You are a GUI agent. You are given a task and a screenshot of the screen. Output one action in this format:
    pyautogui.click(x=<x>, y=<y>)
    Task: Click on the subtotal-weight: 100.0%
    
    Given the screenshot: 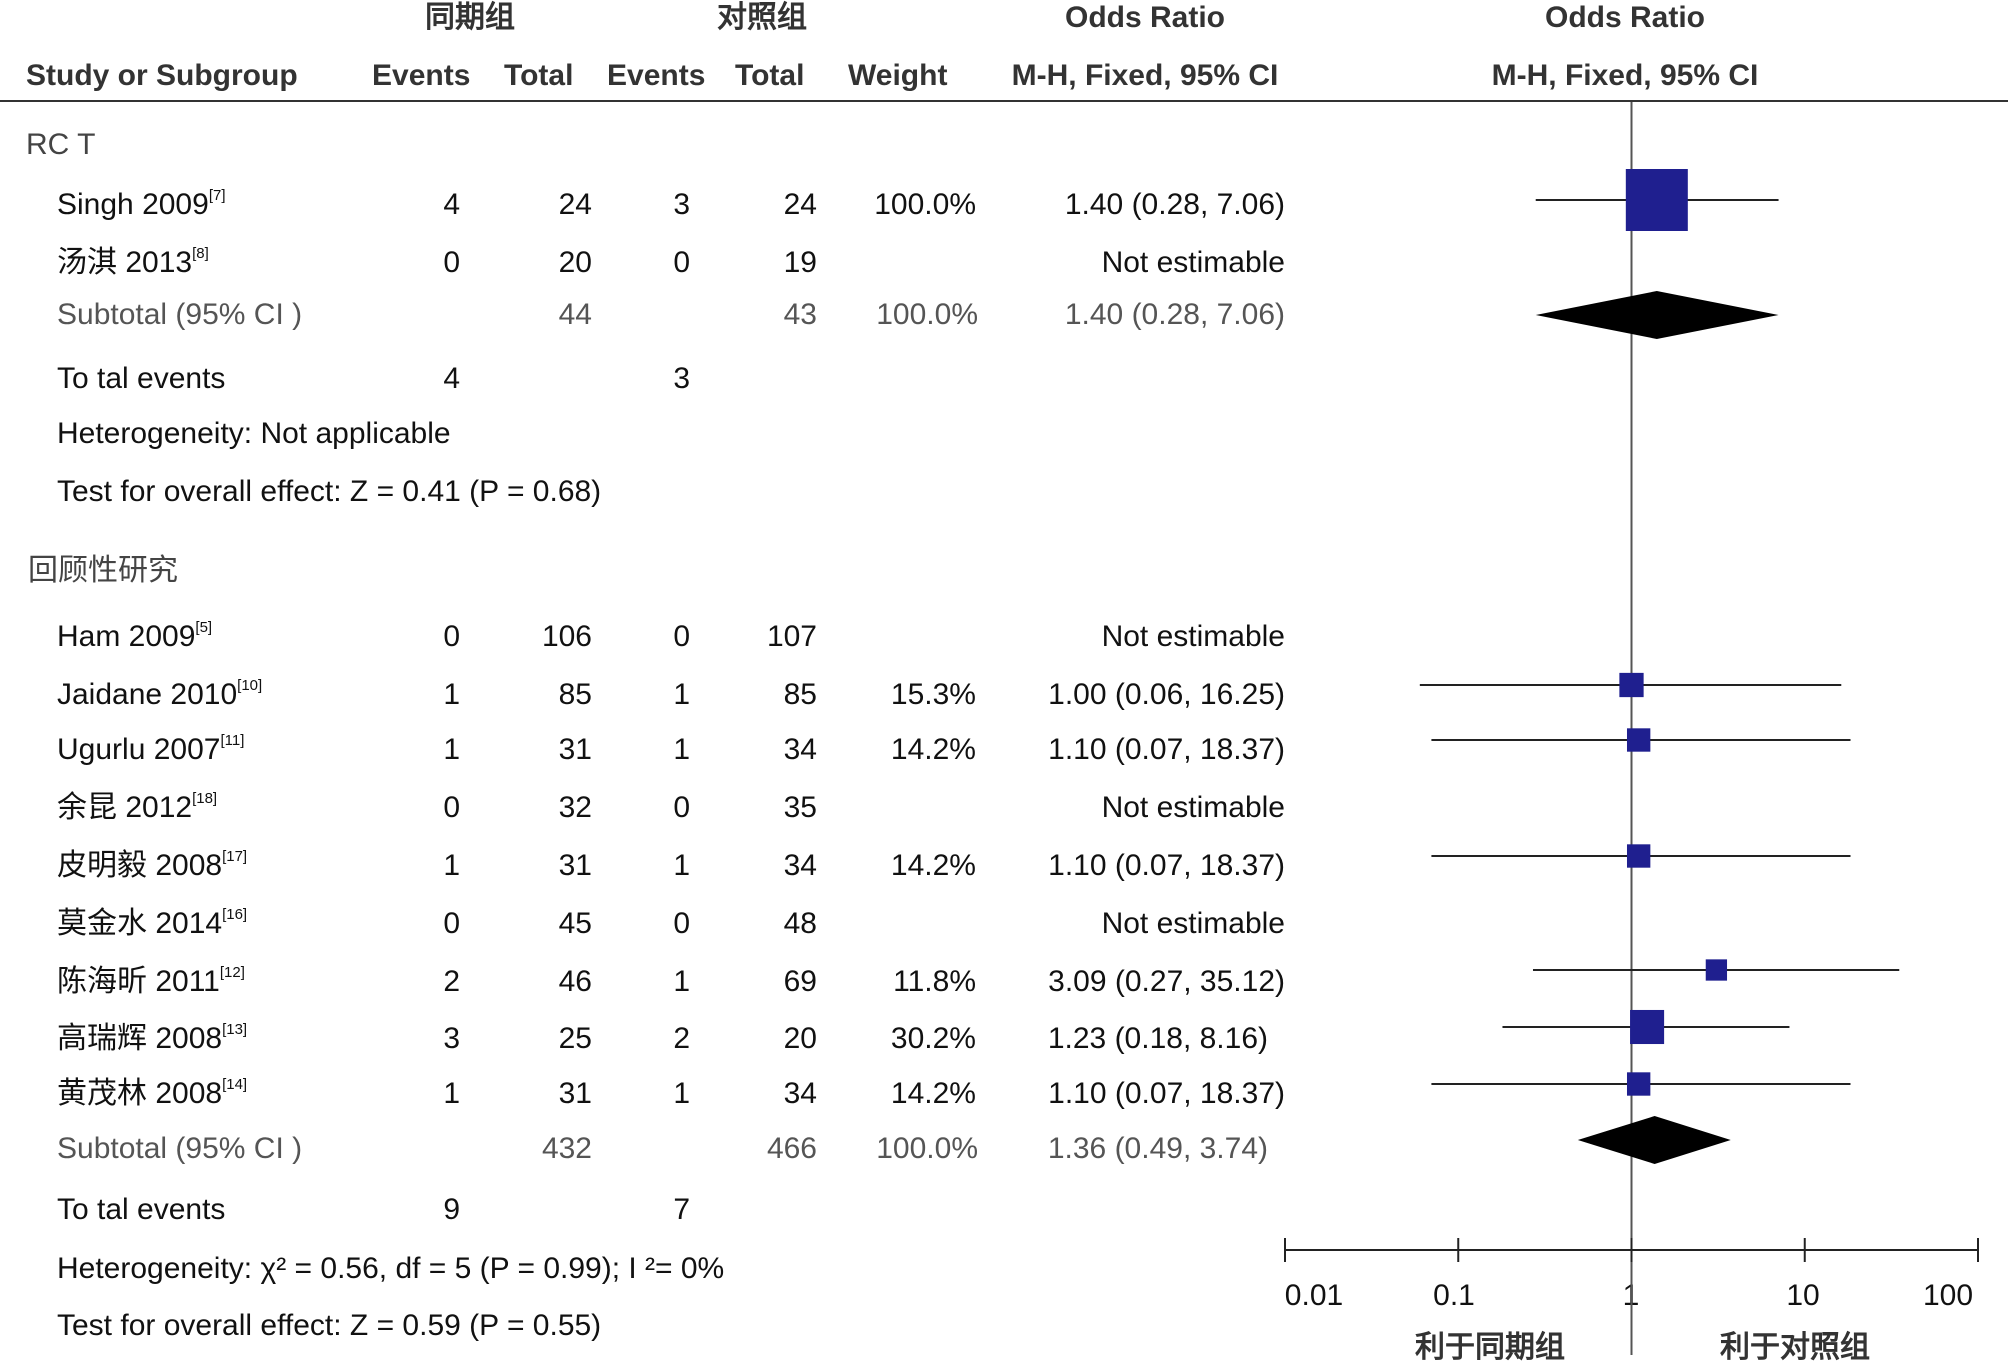 What is the action you would take?
    pyautogui.click(x=927, y=1148)
    